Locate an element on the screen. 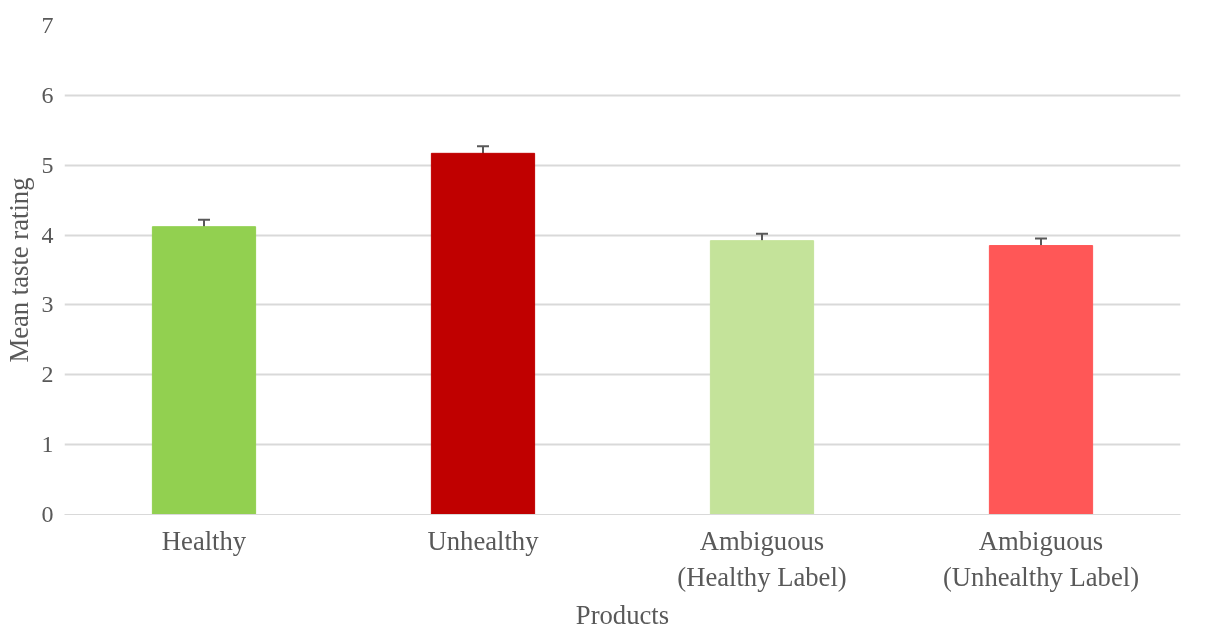 The width and height of the screenshot is (1207, 639). x-axis-title: Products is located at coordinates (622, 614).